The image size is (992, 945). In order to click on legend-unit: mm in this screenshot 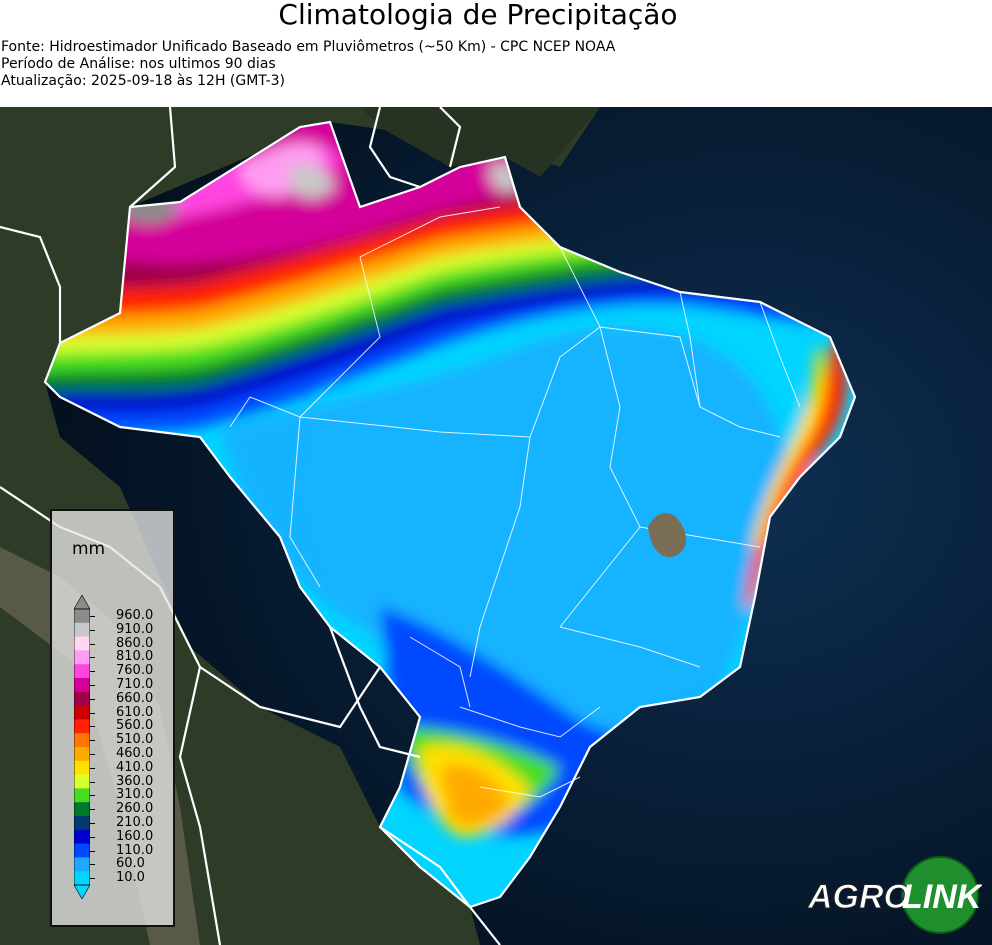, I will do `click(89, 549)`.